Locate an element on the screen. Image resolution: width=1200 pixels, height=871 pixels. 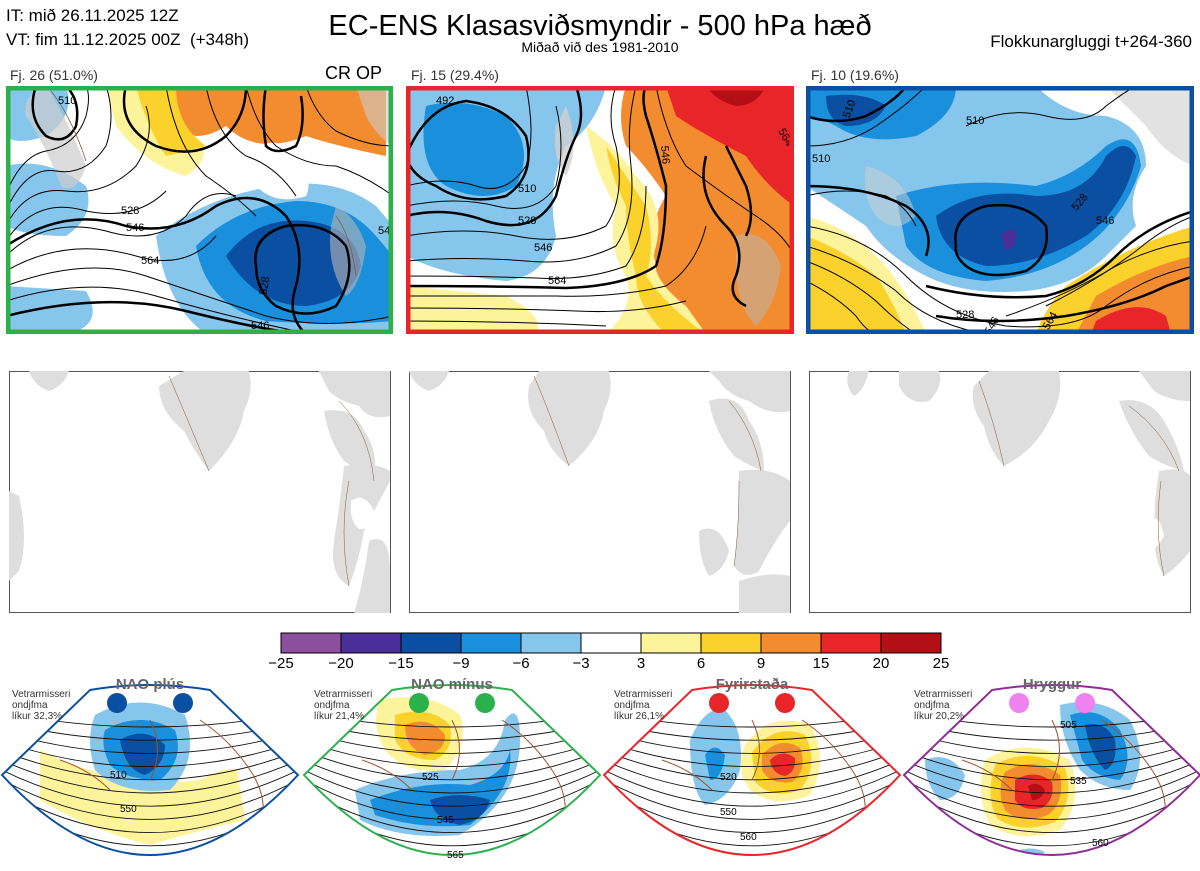
valid-time: VT: fim 11.12.2025 00Z (+348h) is located at coordinates (128, 39).